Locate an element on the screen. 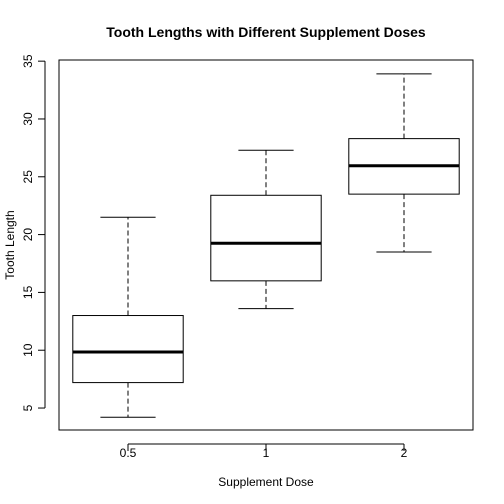 This screenshot has height=504, width=504. x-tick-label: 1 is located at coordinates (266, 453).